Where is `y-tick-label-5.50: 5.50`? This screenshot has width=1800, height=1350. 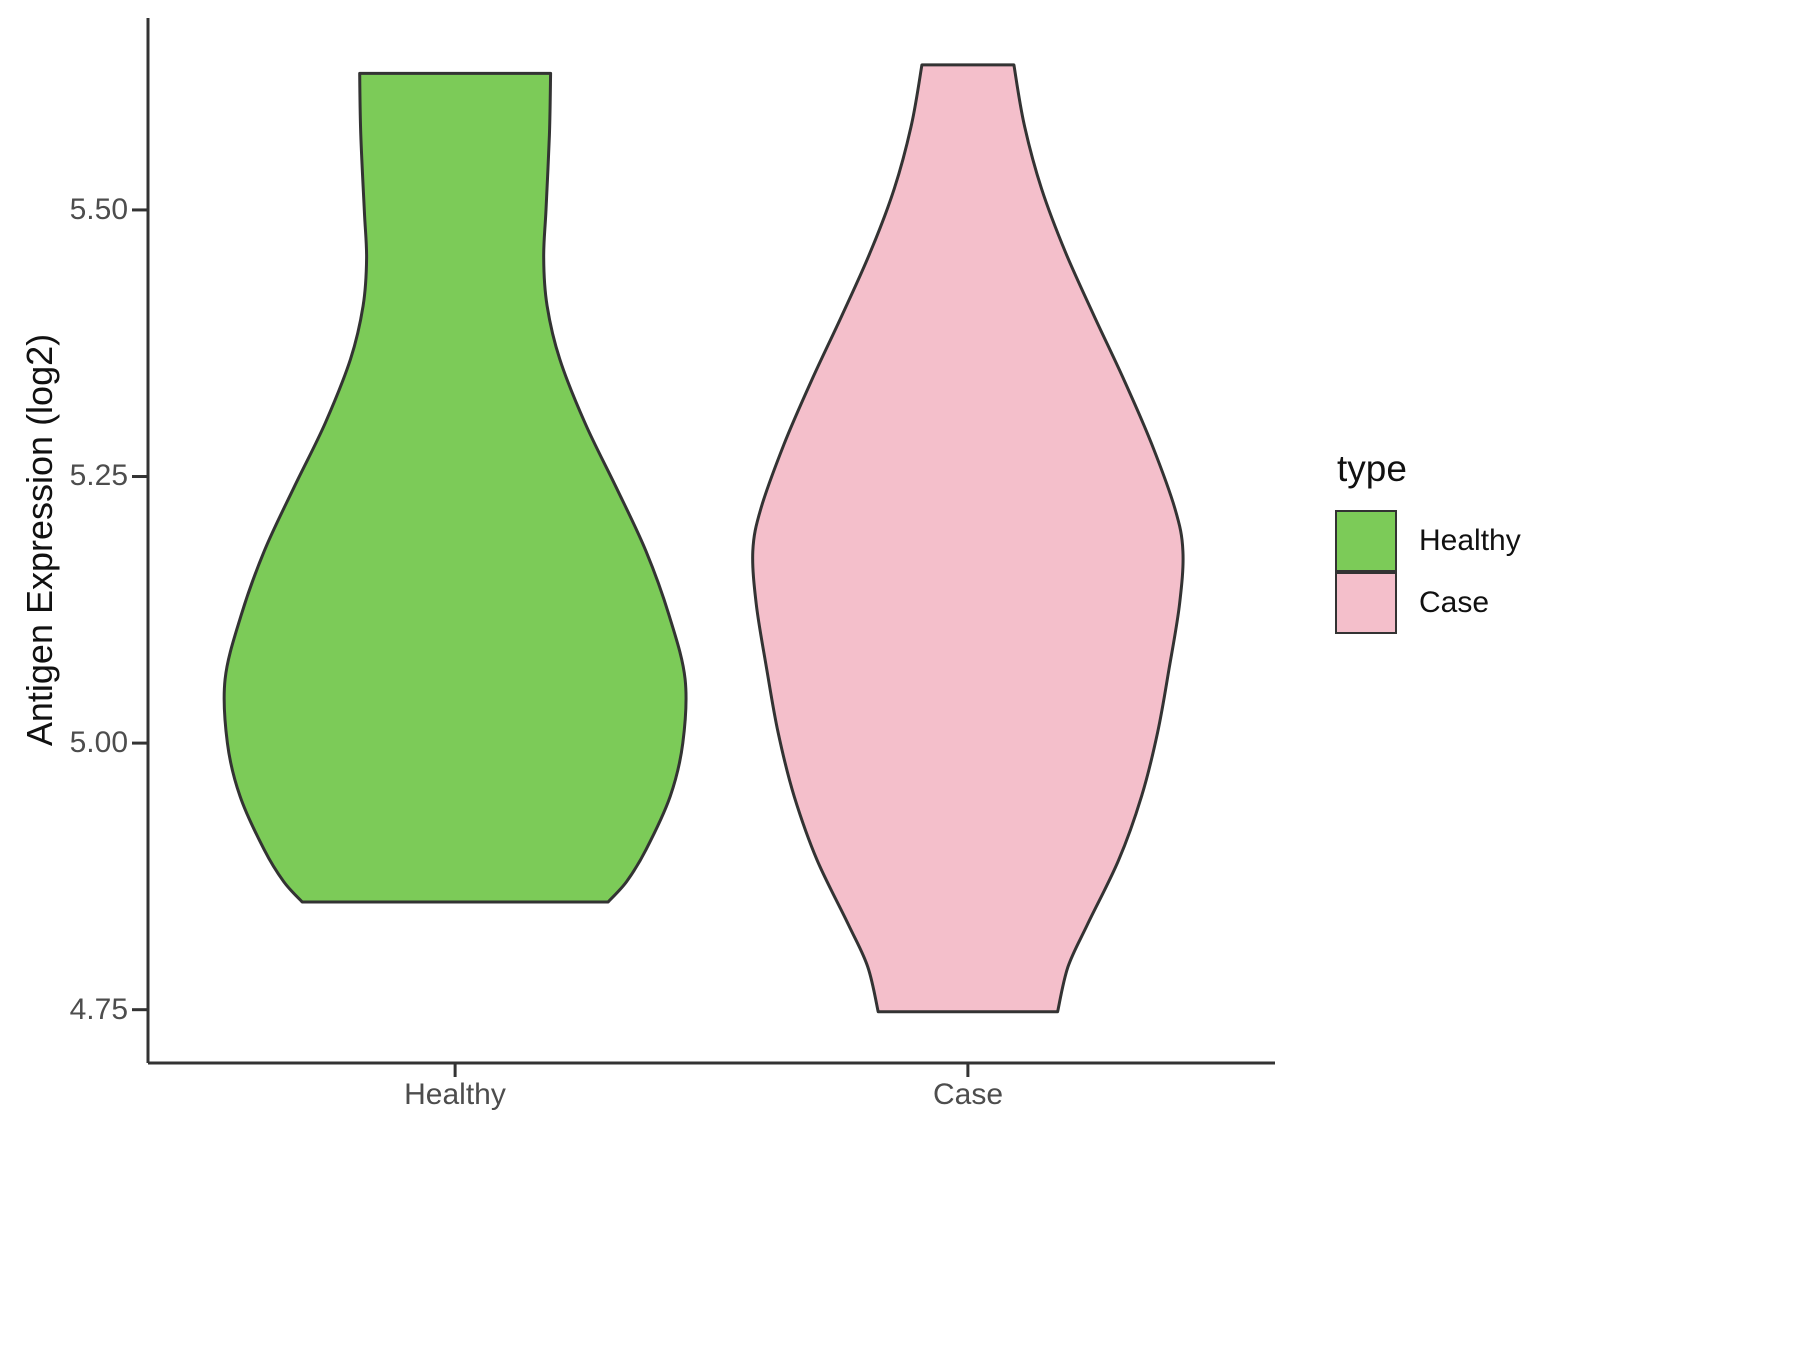 y-tick-label-5.50: 5.50 is located at coordinates (98, 209).